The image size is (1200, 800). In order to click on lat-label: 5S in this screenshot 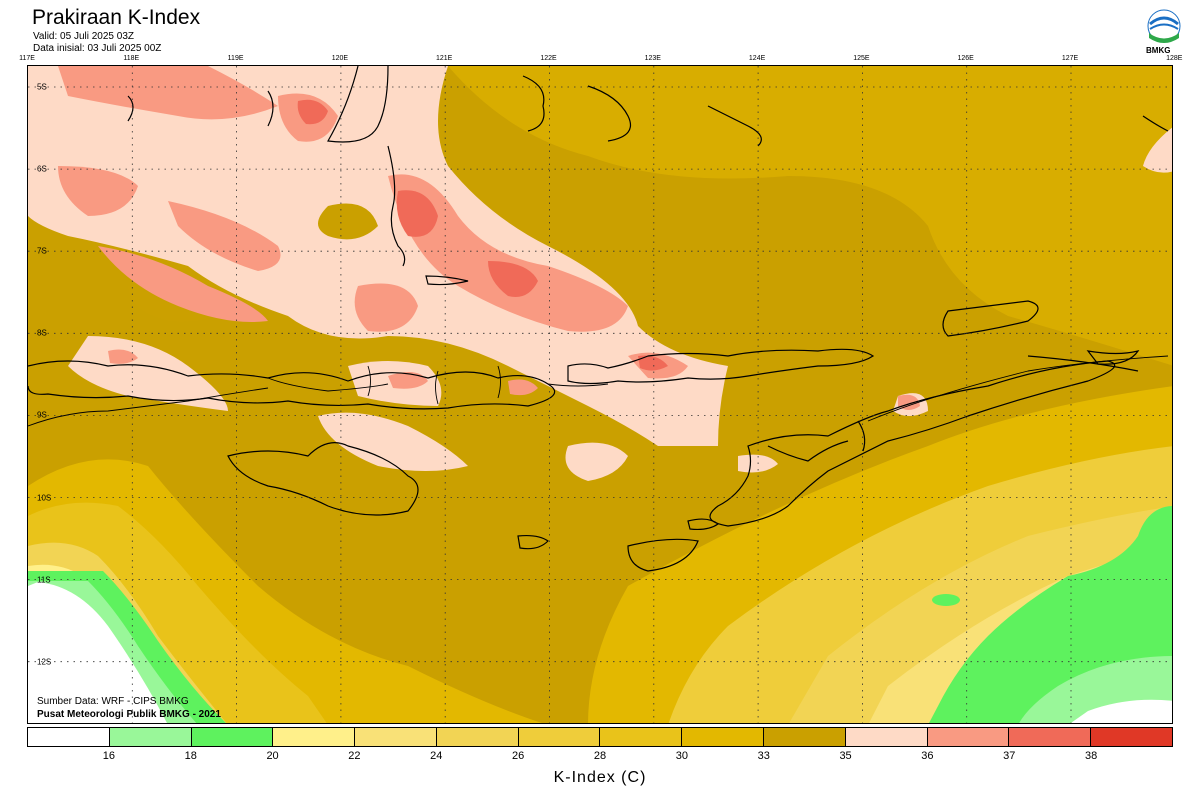, I will do `click(42, 87)`.